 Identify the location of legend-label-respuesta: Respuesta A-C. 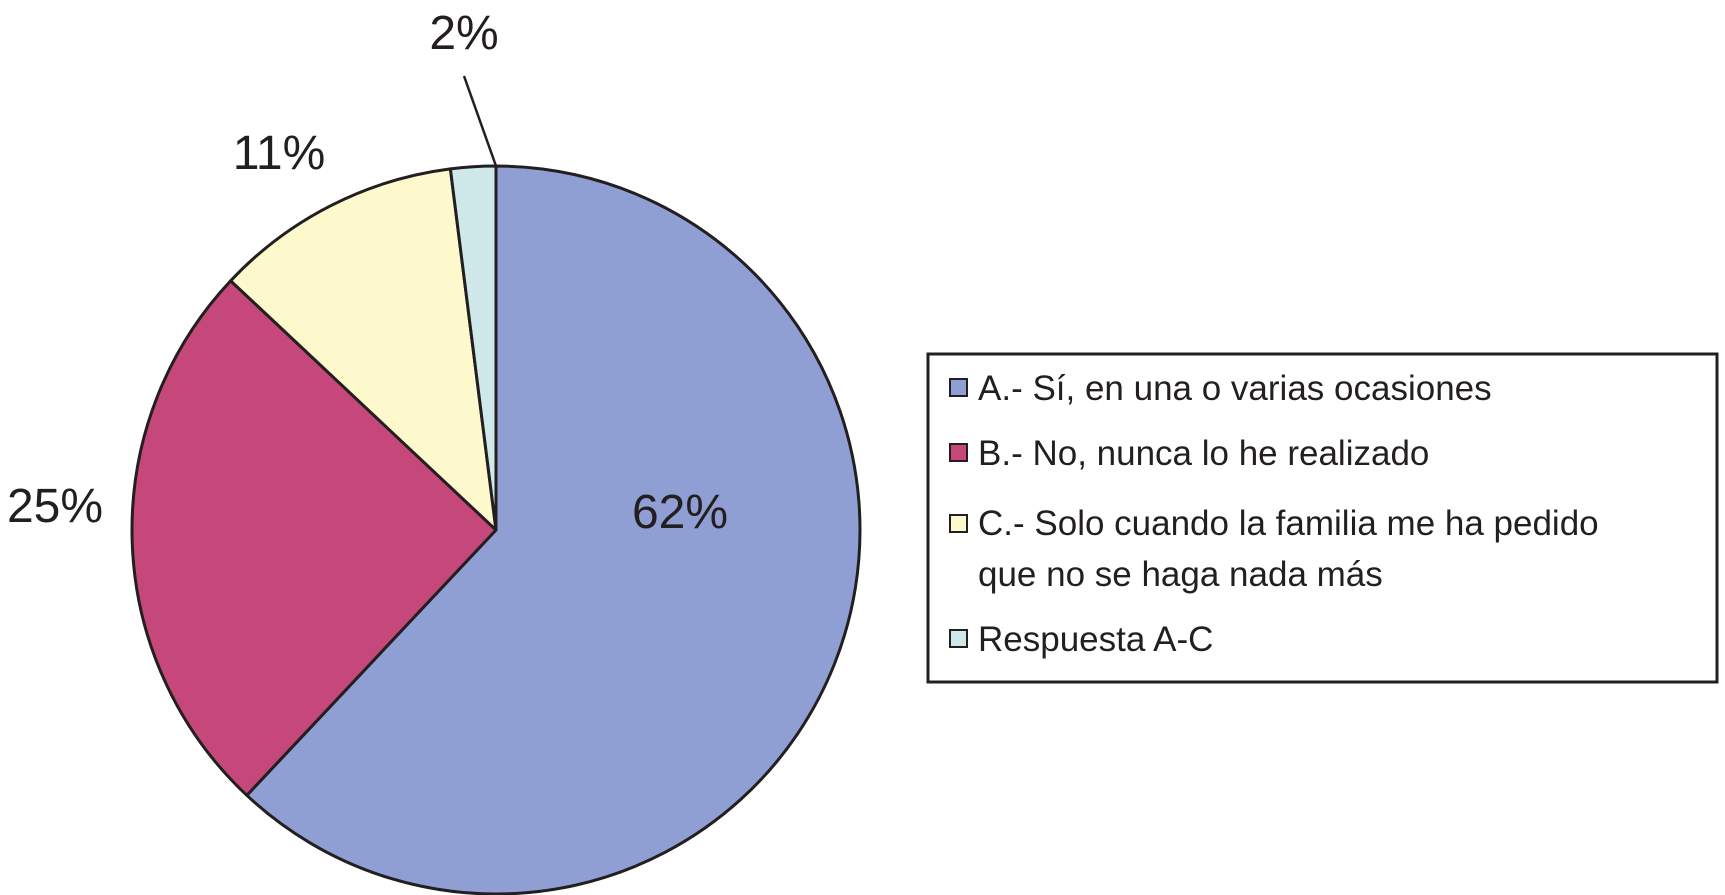
(1095, 639).